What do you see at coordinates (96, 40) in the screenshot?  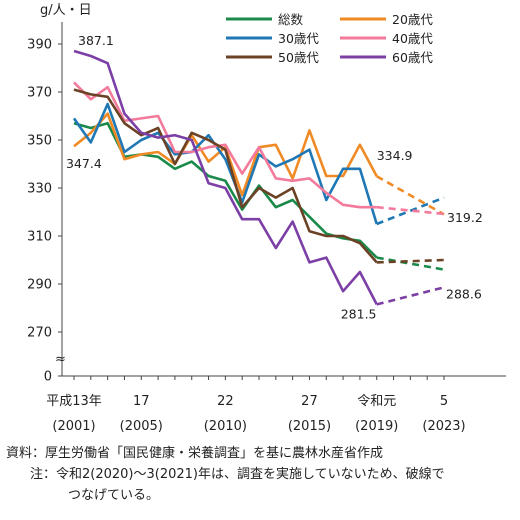 I see `data-label: 387.1` at bounding box center [96, 40].